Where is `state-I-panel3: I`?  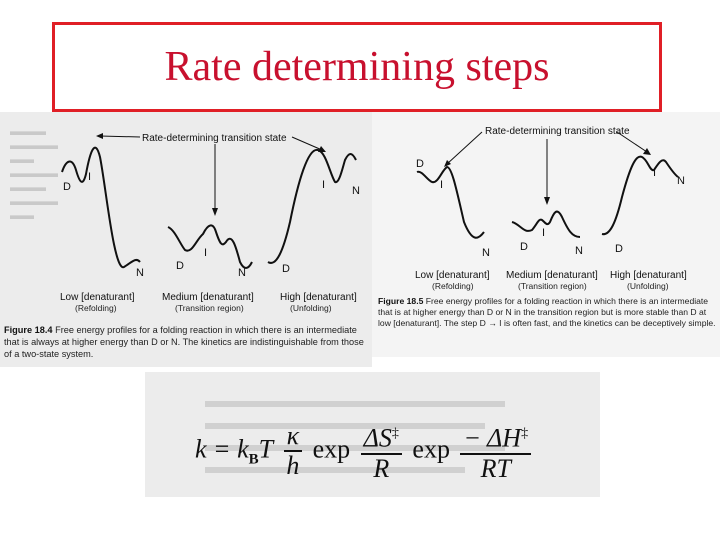 state-I-panel3: I is located at coordinates (323, 185).